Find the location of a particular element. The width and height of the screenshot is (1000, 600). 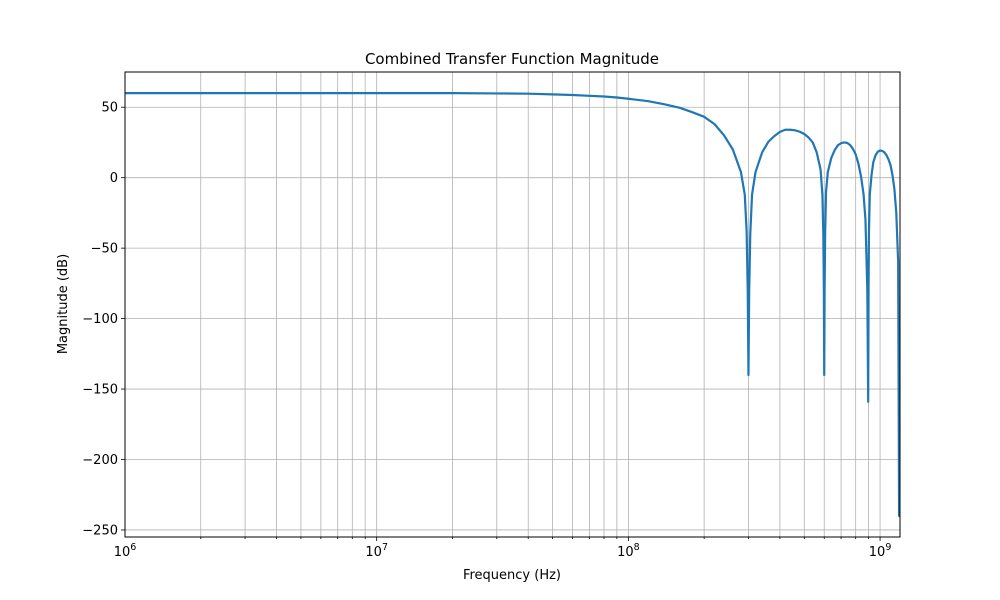

y-tick-label: −150 is located at coordinates (100, 390).